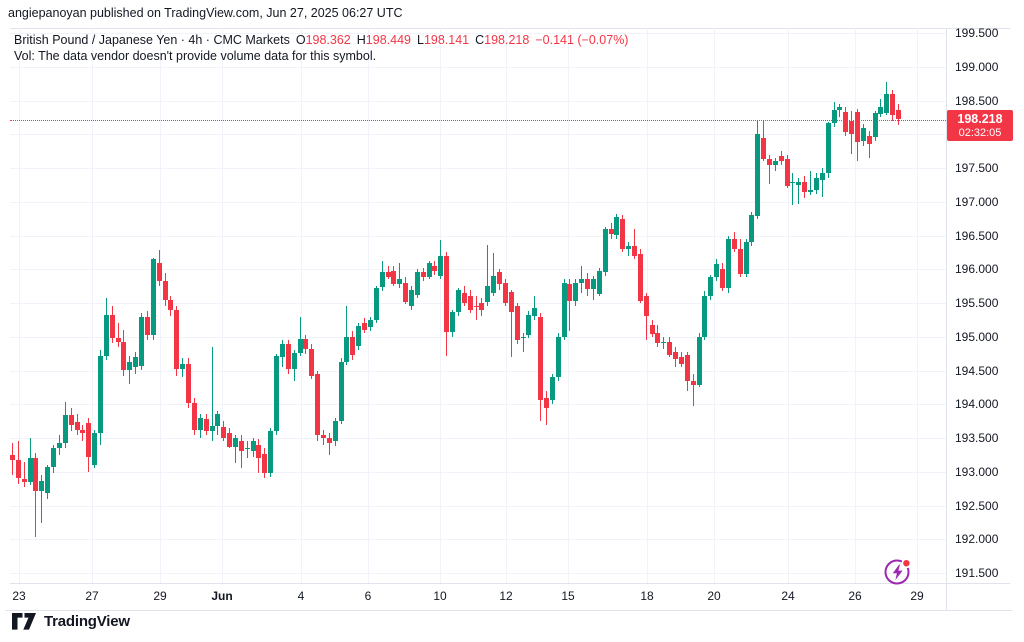 Image resolution: width=1024 pixels, height=642 pixels. Describe the element at coordinates (328, 40) in the screenshot. I see `ohlc-value: 198.362` at that location.